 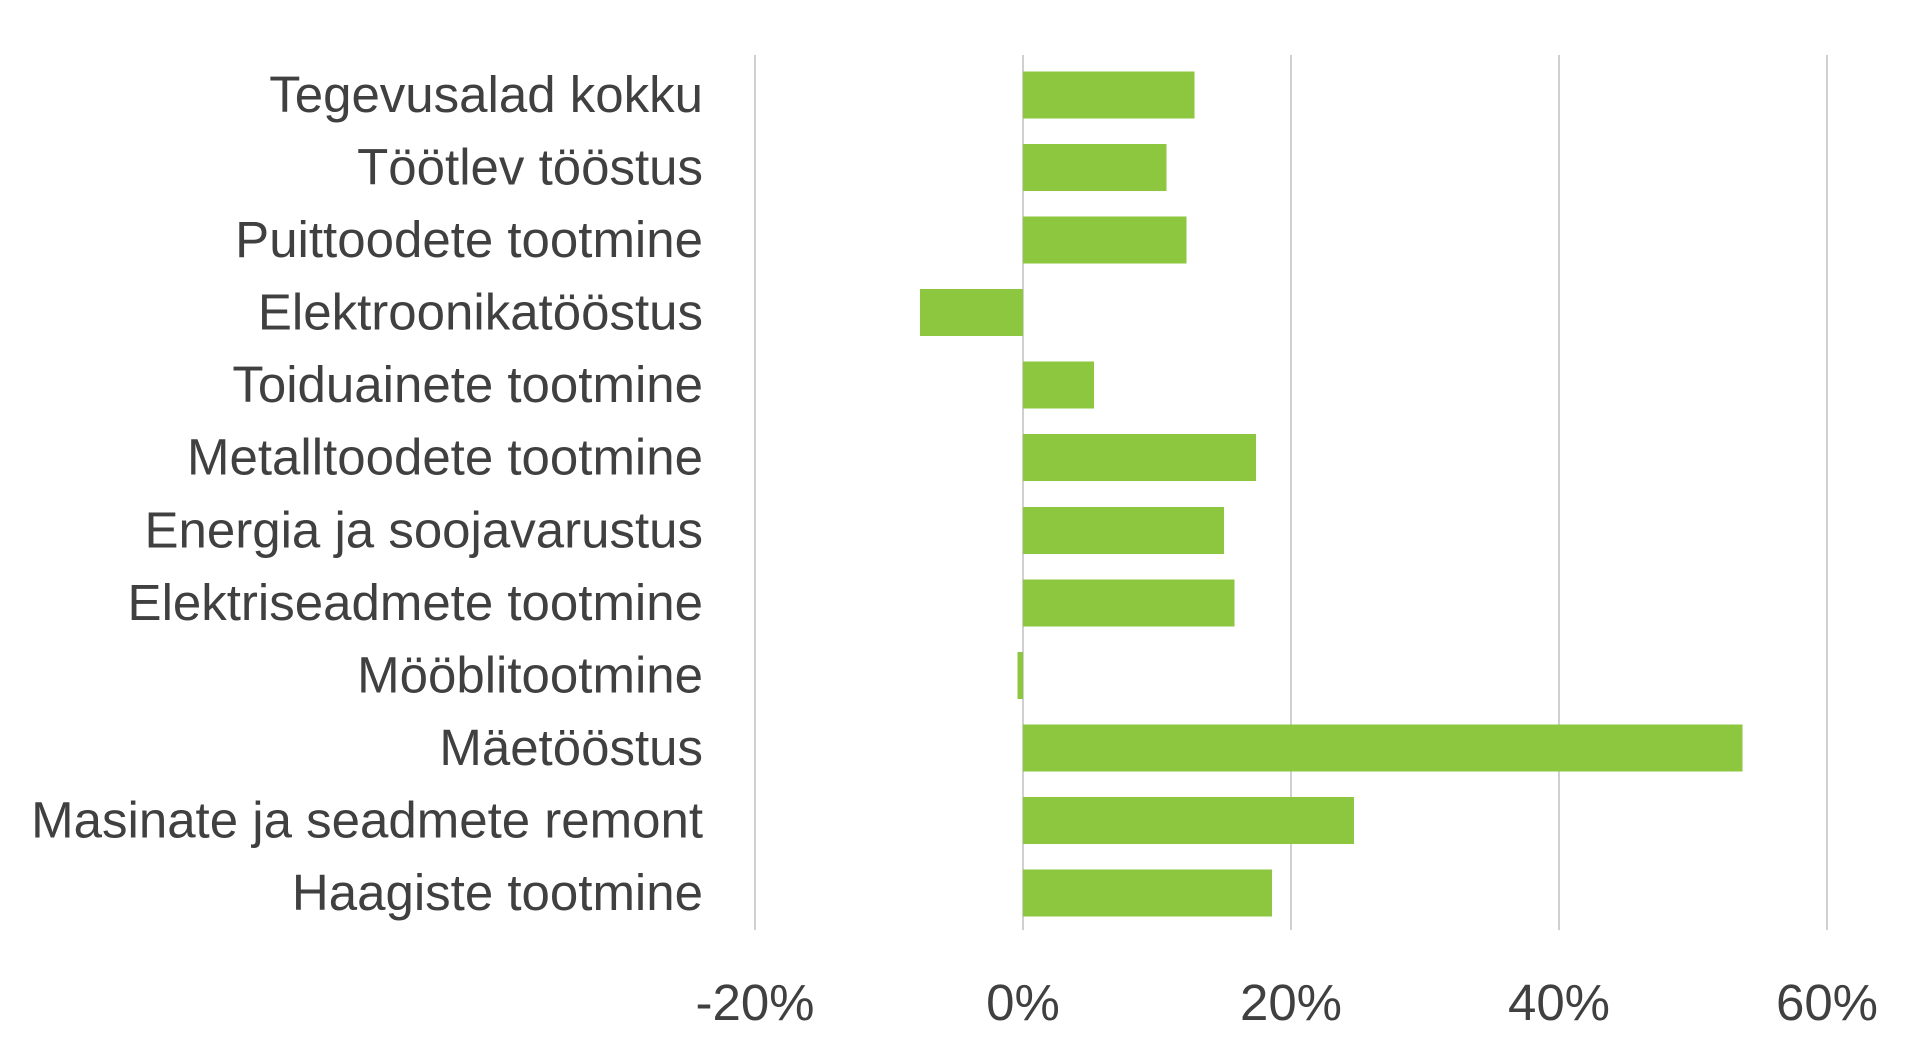 What do you see at coordinates (480, 312) in the screenshot?
I see `category-label: Elektroonikatööstus` at bounding box center [480, 312].